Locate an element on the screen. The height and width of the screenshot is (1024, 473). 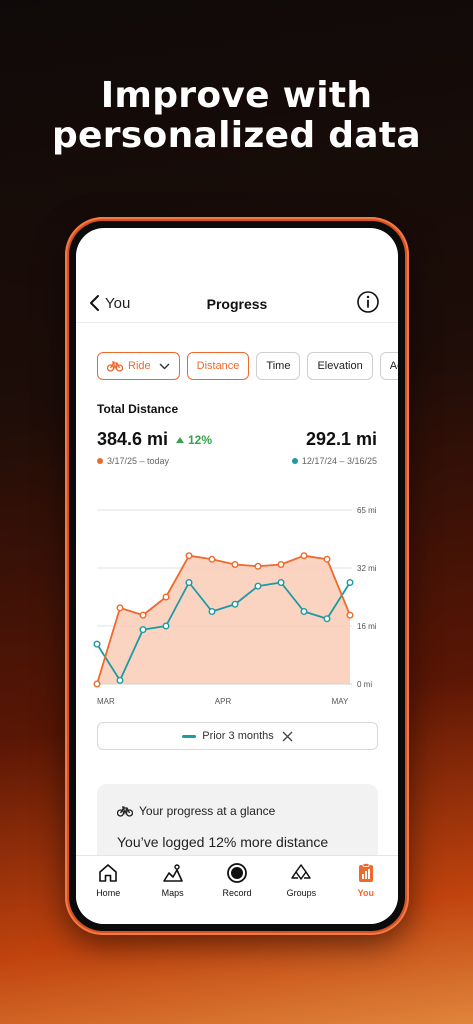
tab-groups: Groups is located at coordinates (301, 890).